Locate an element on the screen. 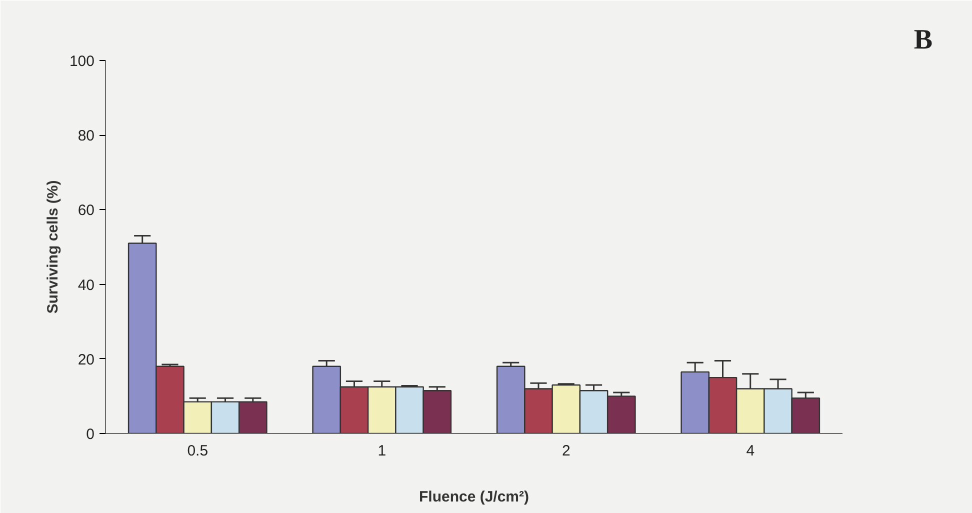  x-axis-title: Fluence (J/cm²) is located at coordinates (474, 497).